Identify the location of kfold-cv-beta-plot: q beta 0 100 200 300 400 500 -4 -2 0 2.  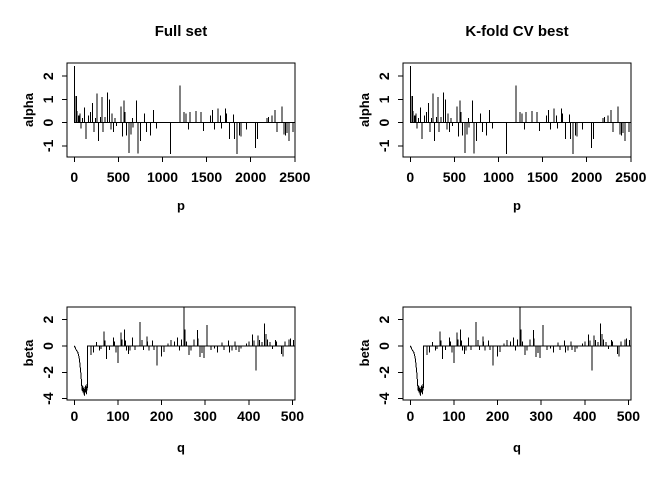
(499, 380).